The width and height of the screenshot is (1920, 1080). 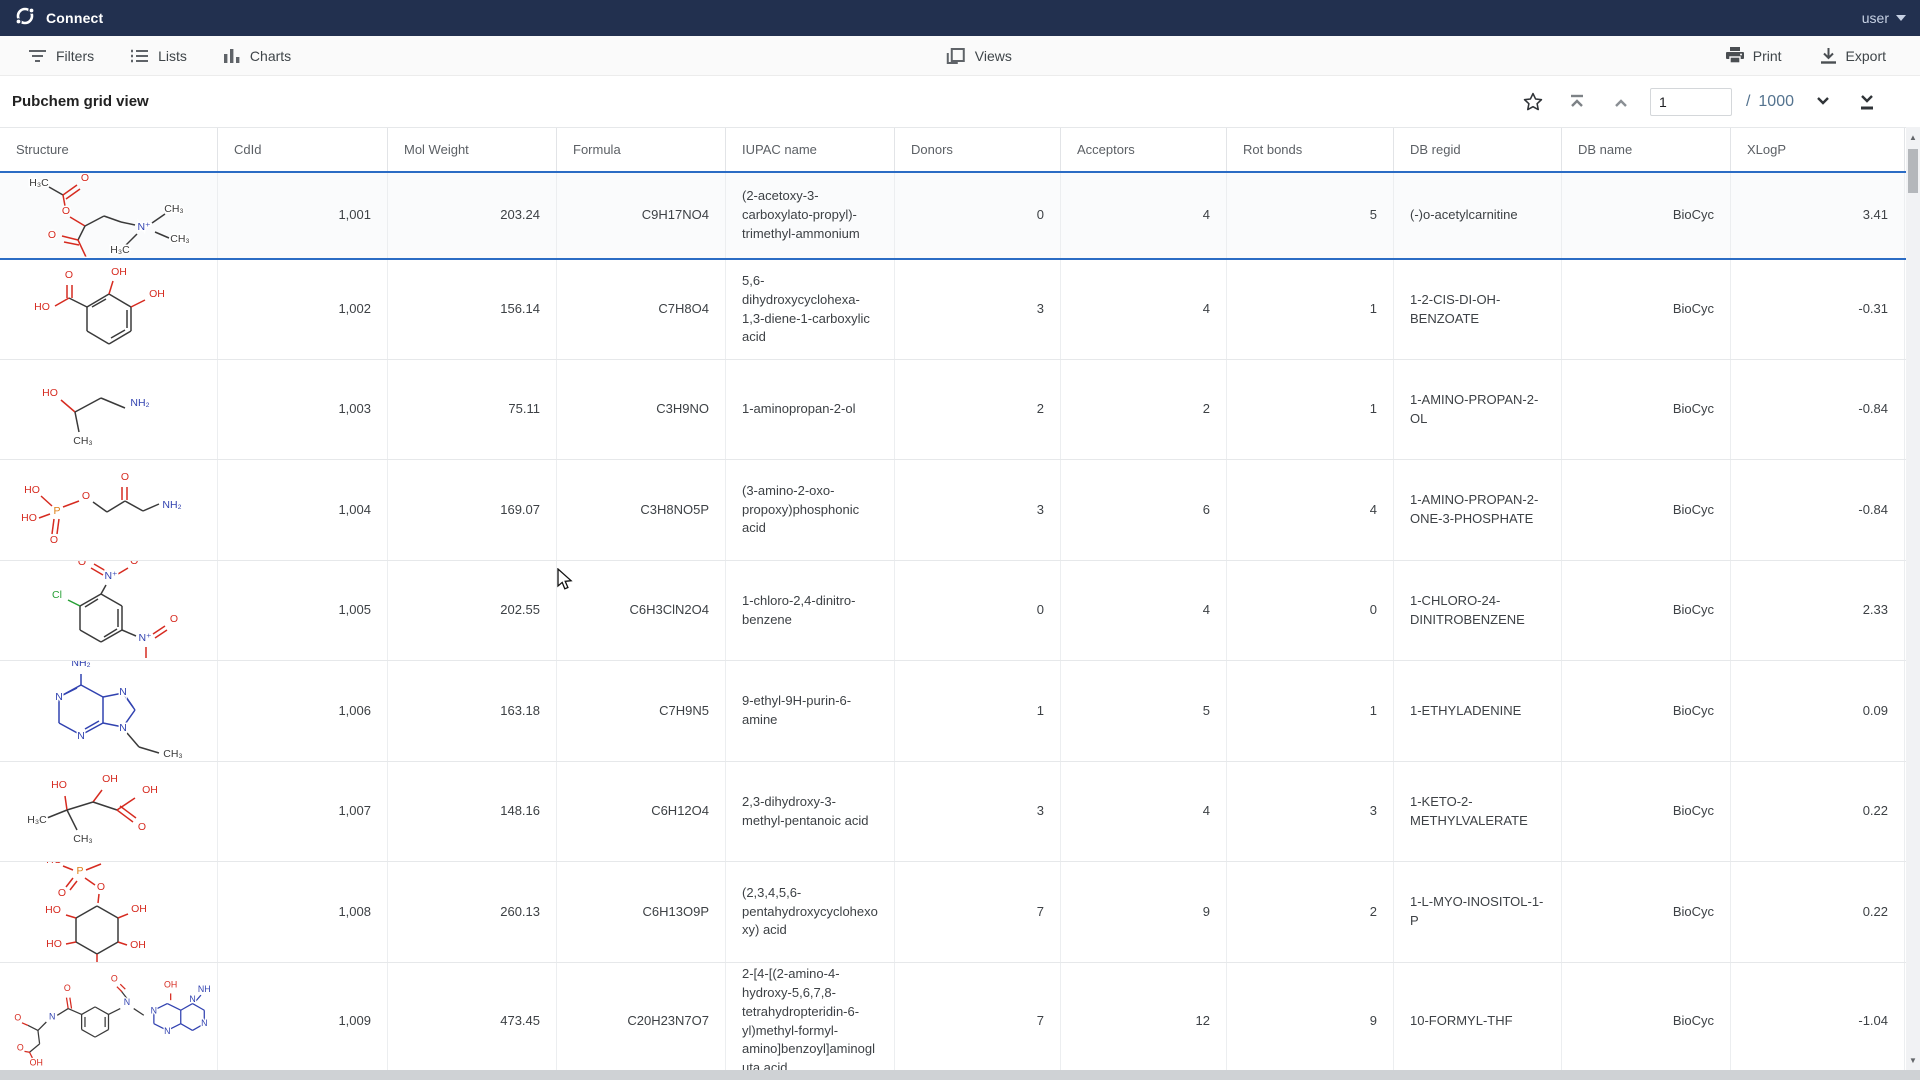 What do you see at coordinates (1818, 610) in the screenshot?
I see `cell-xlogp: 2.33` at bounding box center [1818, 610].